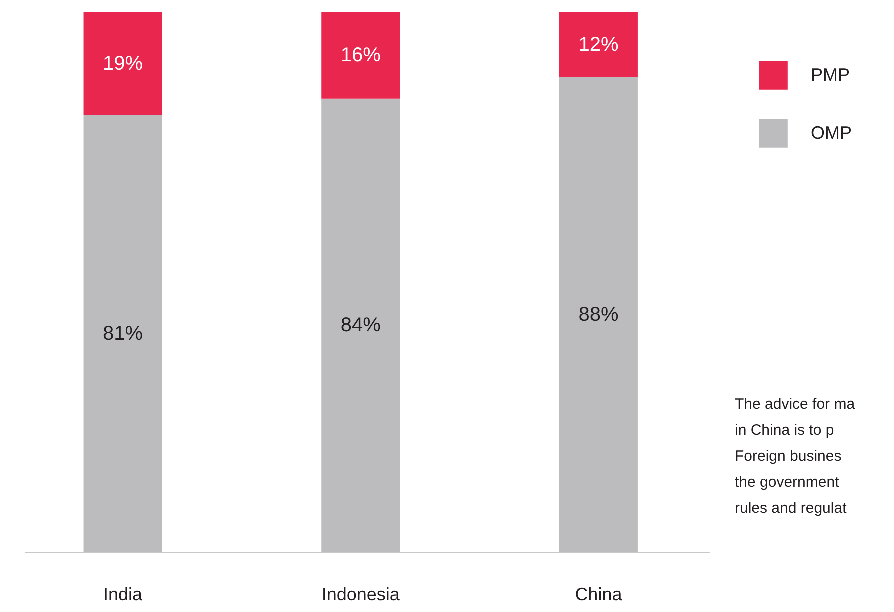 The width and height of the screenshot is (894, 612). I want to click on x-tick-label: China, so click(599, 594).